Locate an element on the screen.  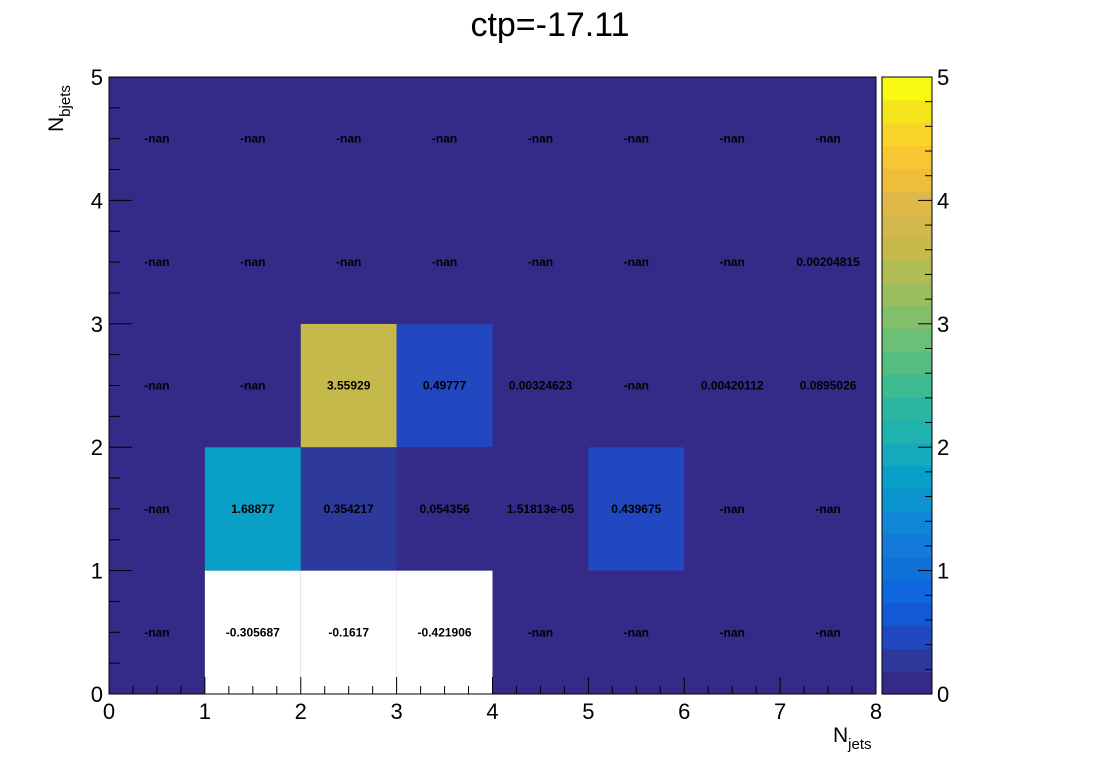
cell-value-label: 1.68877 is located at coordinates (253, 509).